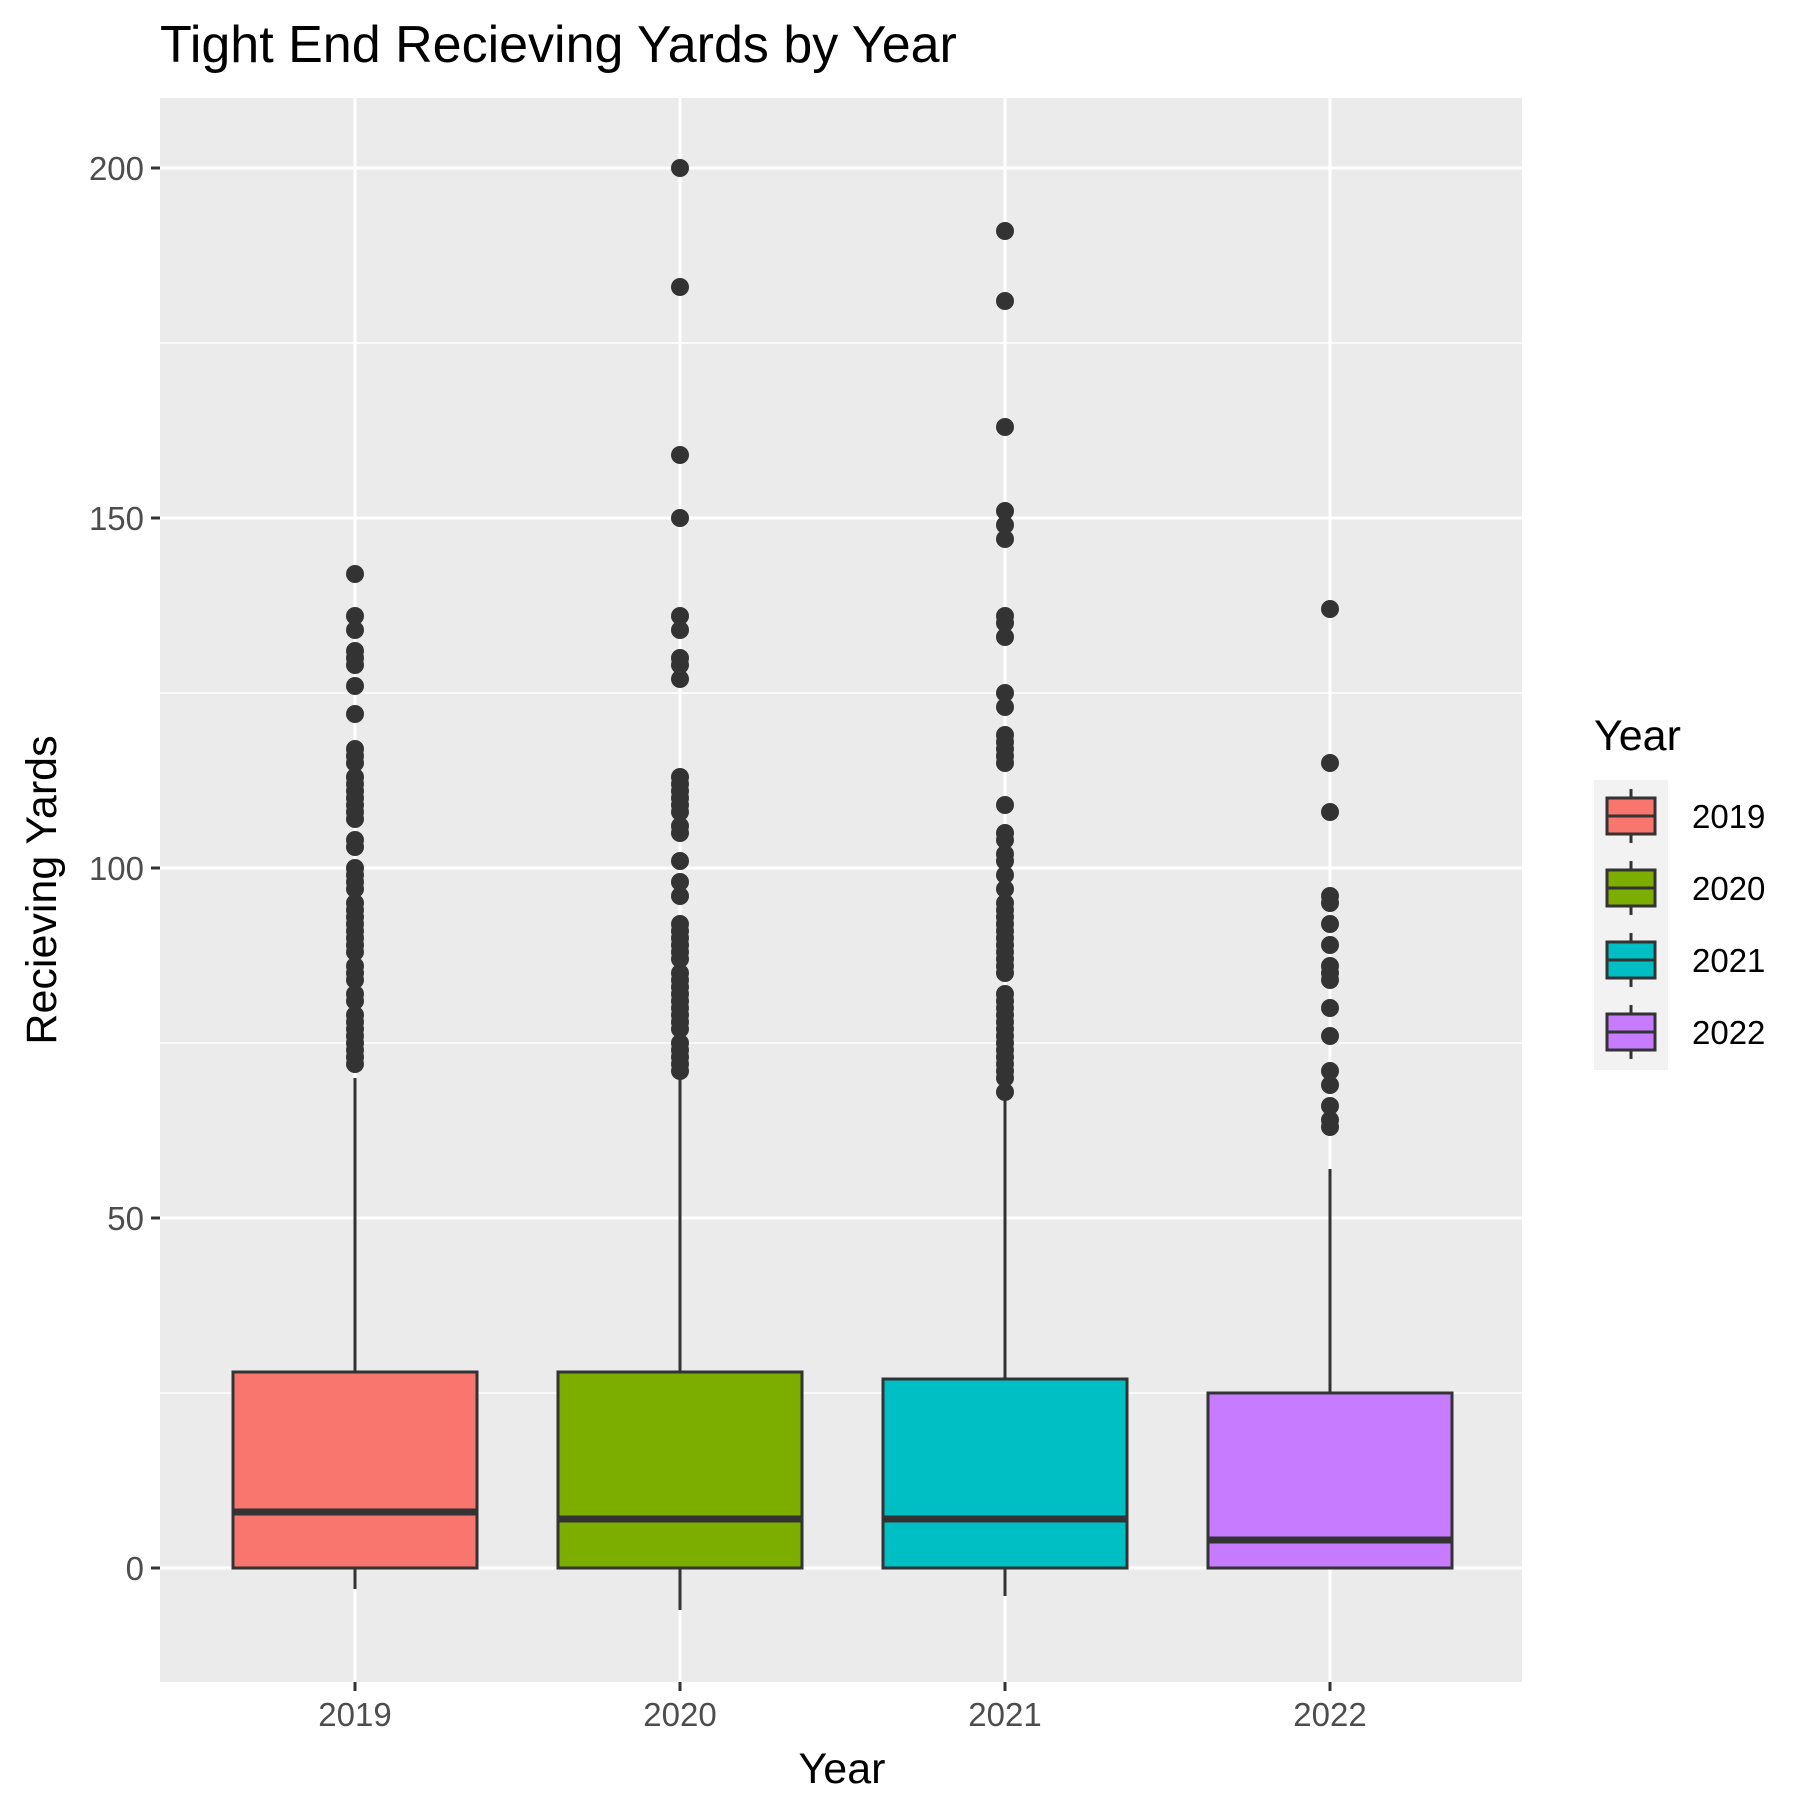 The height and width of the screenshot is (1800, 1800). I want to click on box-2019, so click(355, 1077).